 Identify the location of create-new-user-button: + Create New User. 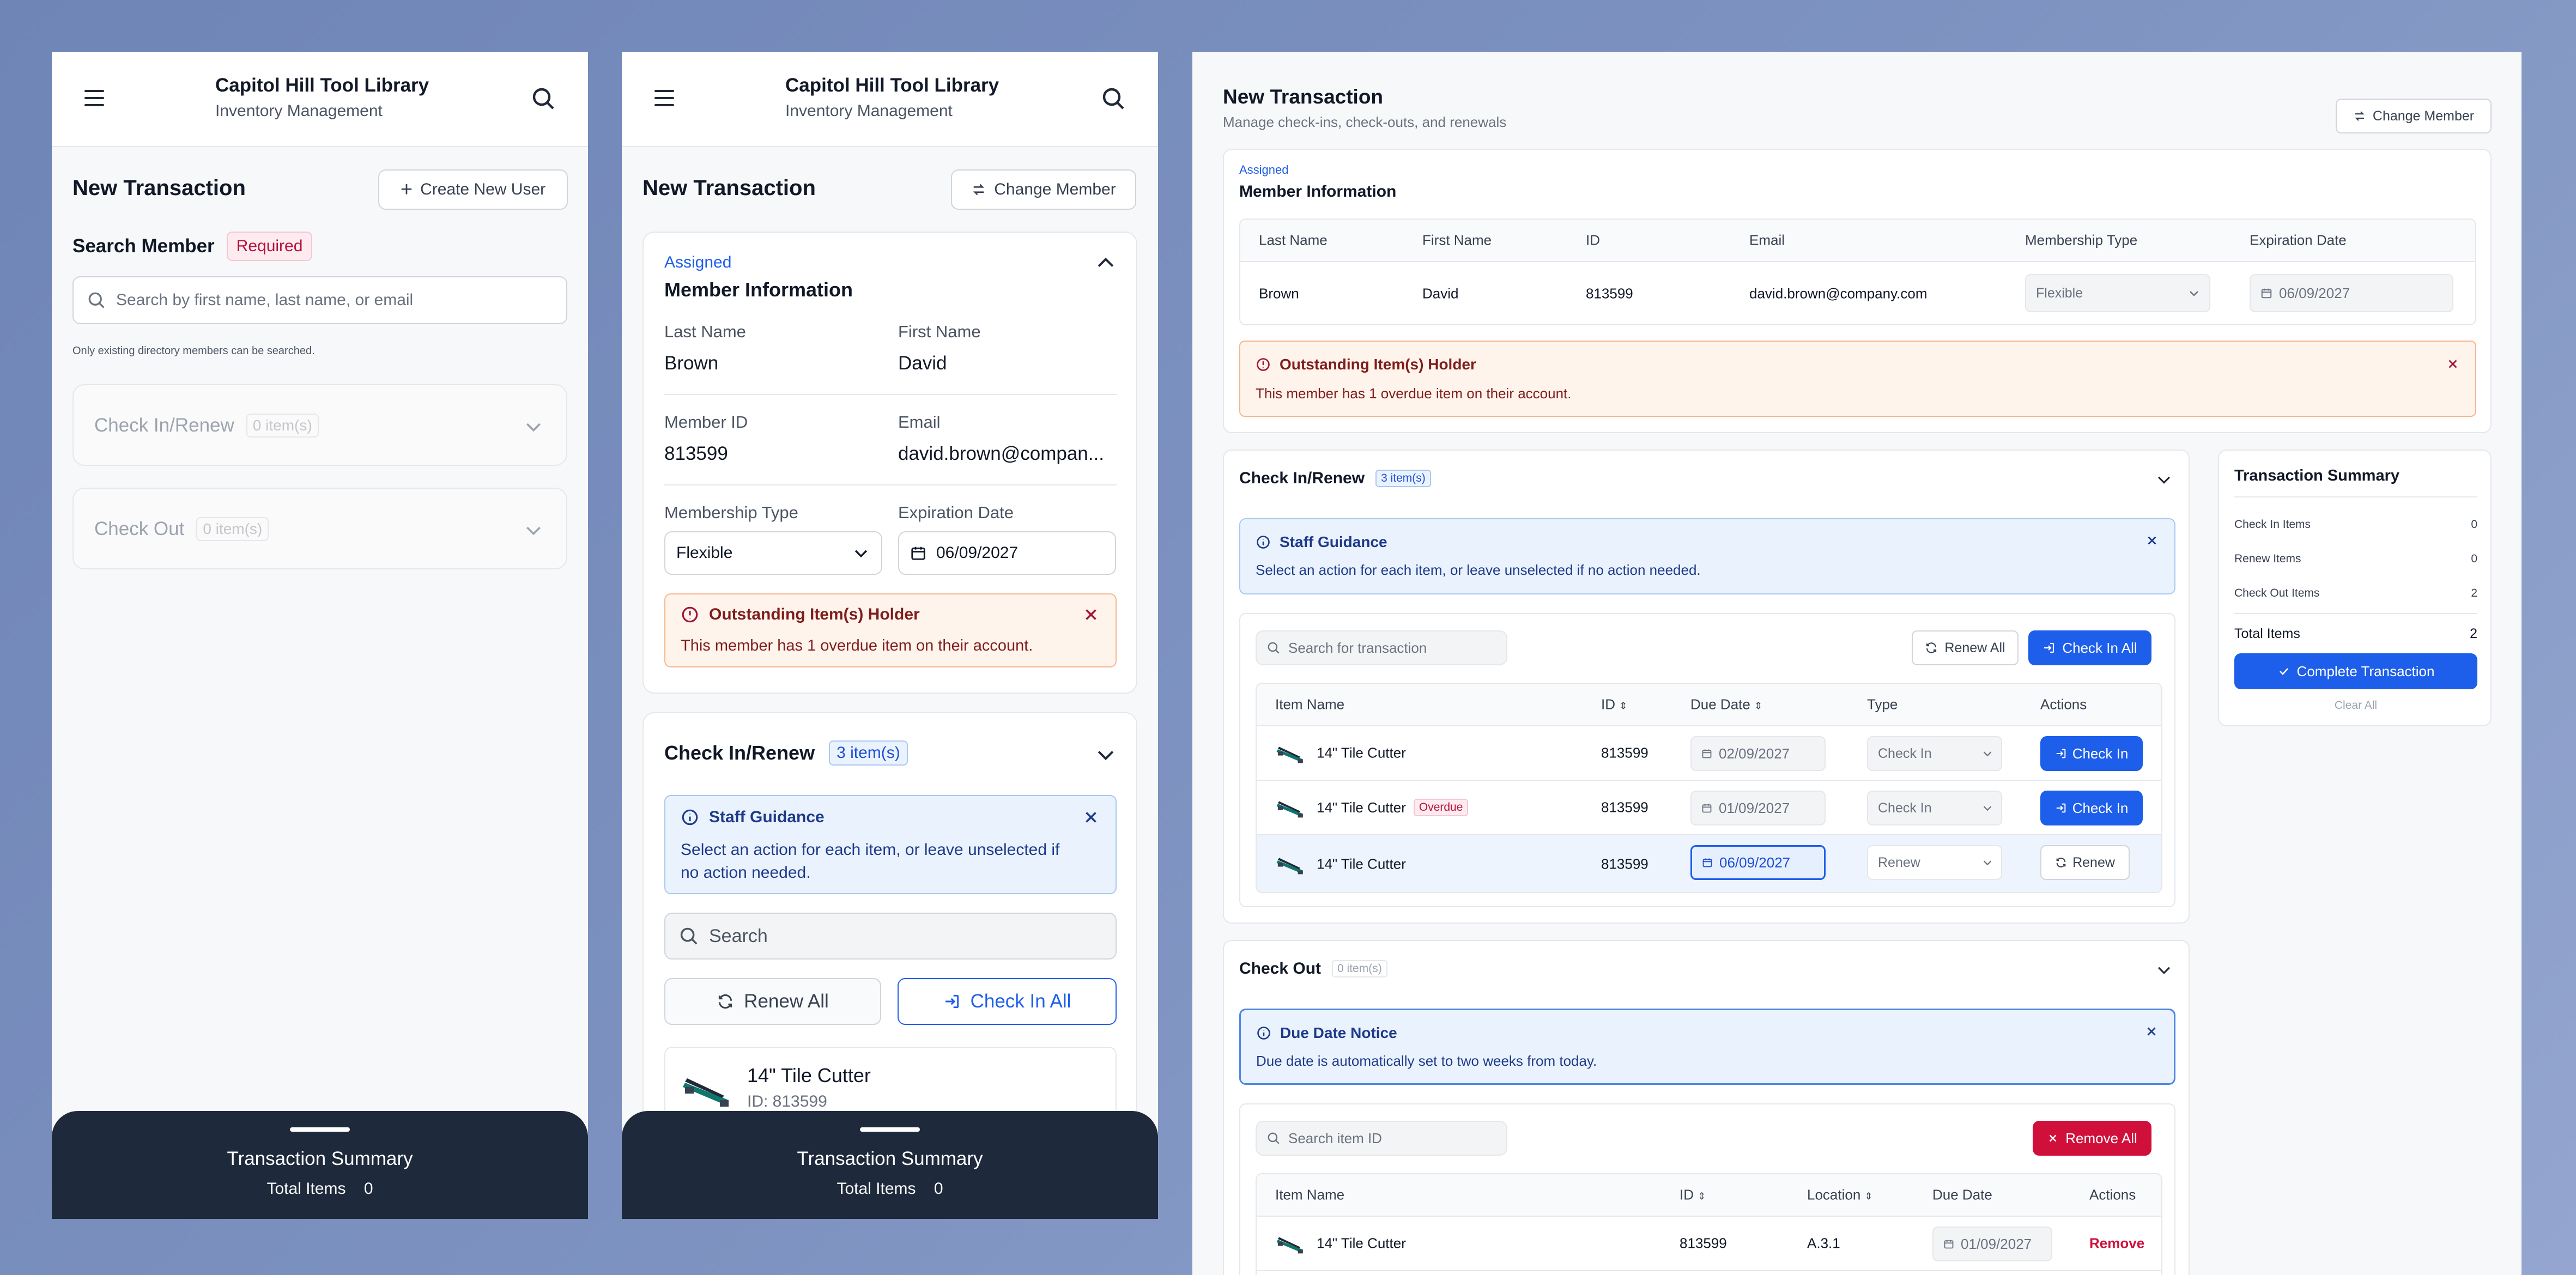
(473, 189).